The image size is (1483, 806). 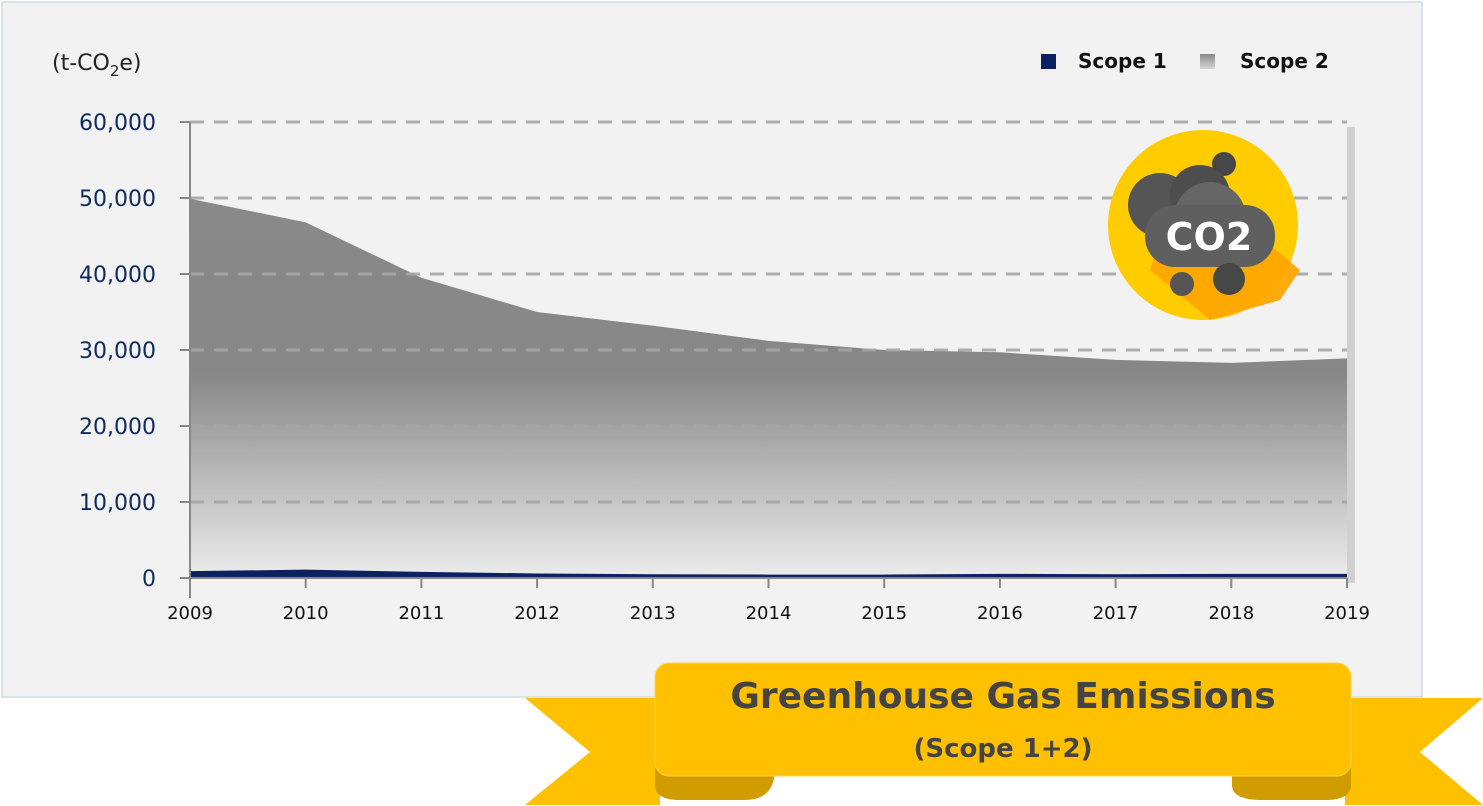 I want to click on x-tick-label: 2013, so click(x=653, y=613).